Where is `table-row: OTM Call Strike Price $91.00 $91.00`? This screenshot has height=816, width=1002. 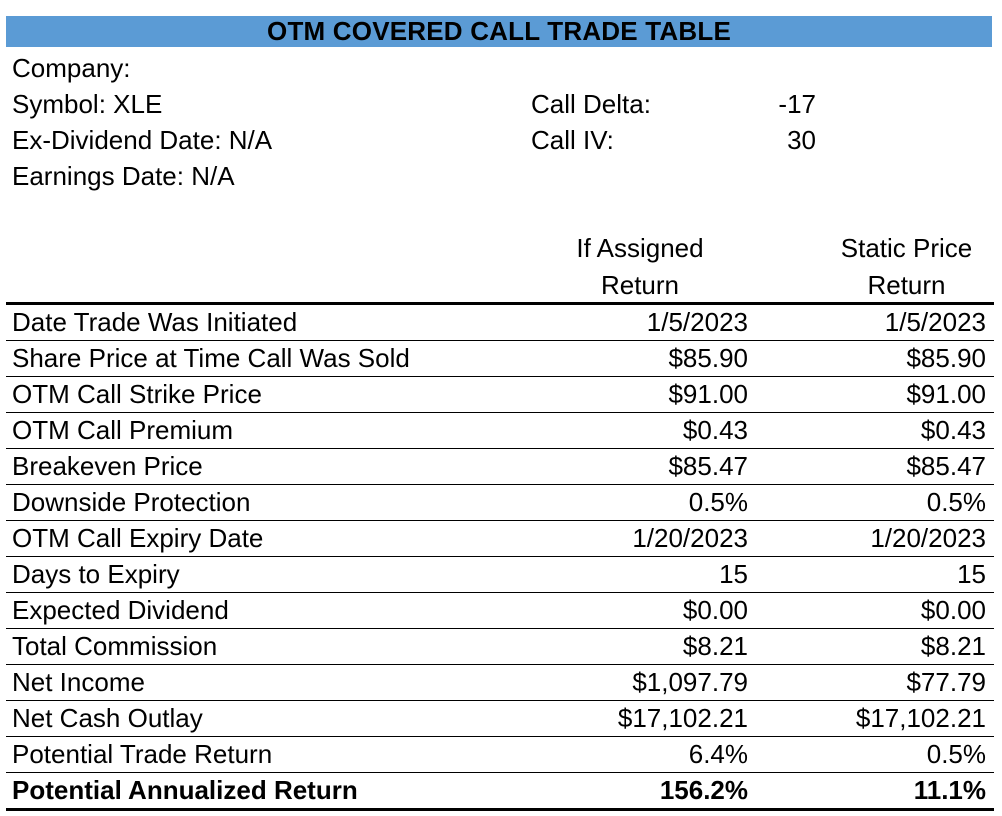
table-row: OTM Call Strike Price $91.00 $91.00 is located at coordinates (500, 395).